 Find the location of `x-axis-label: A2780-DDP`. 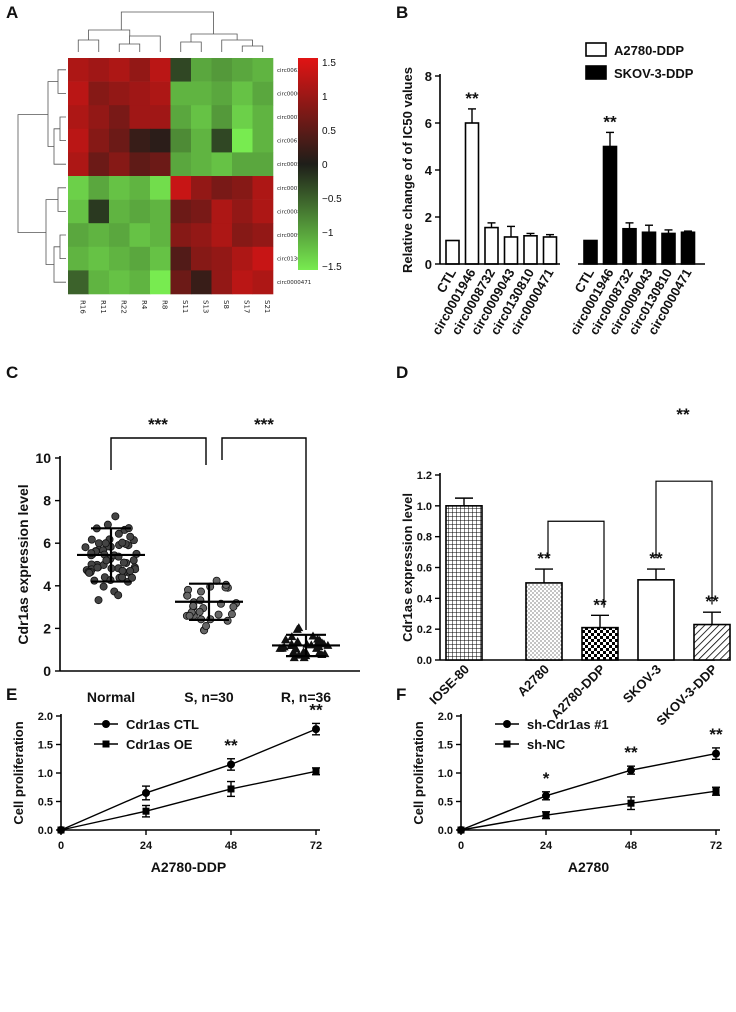

x-axis-label: A2780-DDP is located at coordinates (188, 867).